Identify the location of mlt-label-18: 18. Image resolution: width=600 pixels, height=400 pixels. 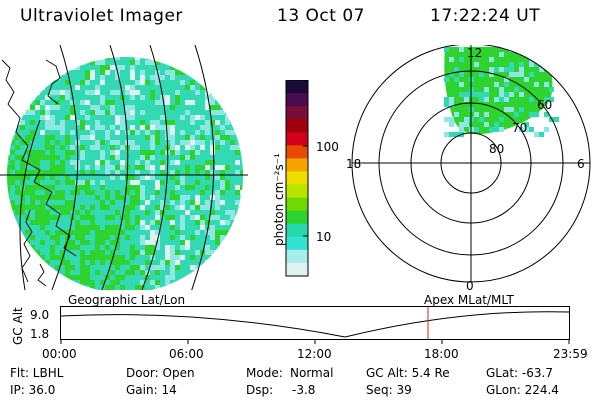
(354, 164).